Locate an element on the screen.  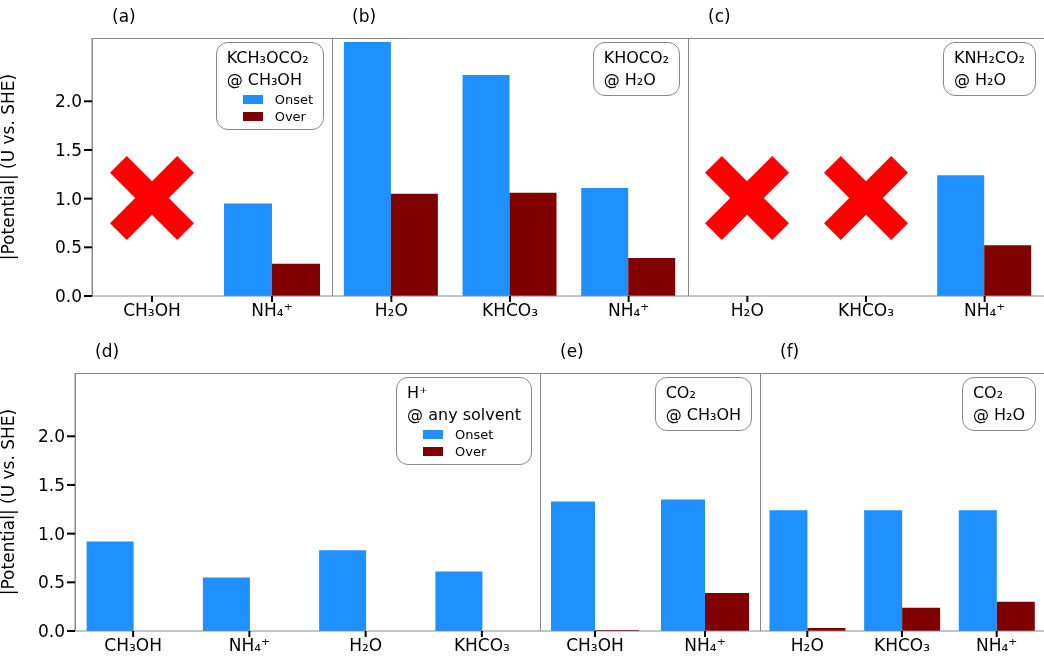
chart-title: (f) is located at coordinates (790, 351).